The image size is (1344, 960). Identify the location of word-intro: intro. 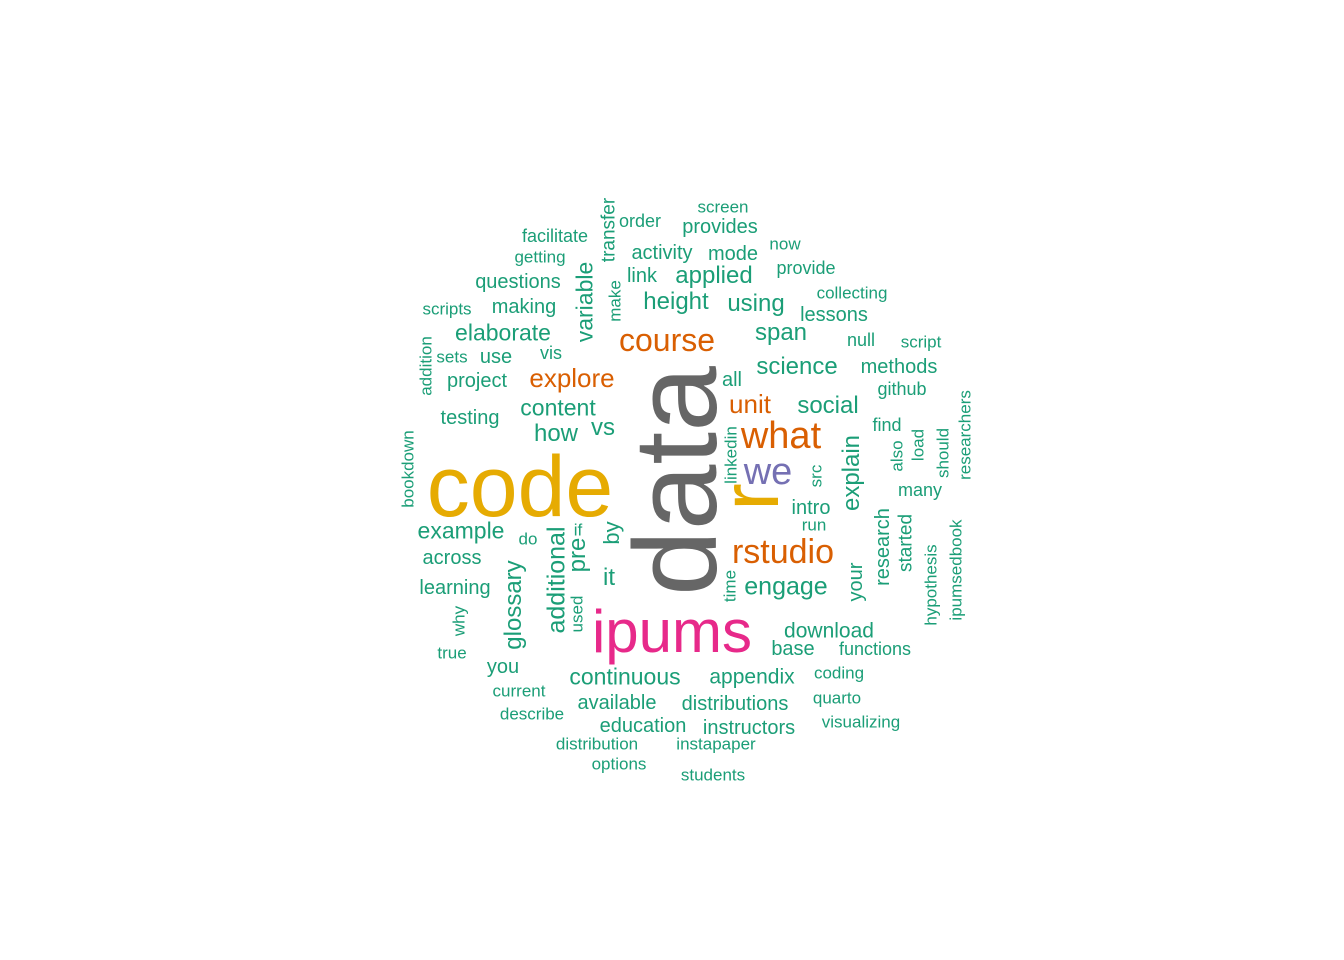
(811, 508).